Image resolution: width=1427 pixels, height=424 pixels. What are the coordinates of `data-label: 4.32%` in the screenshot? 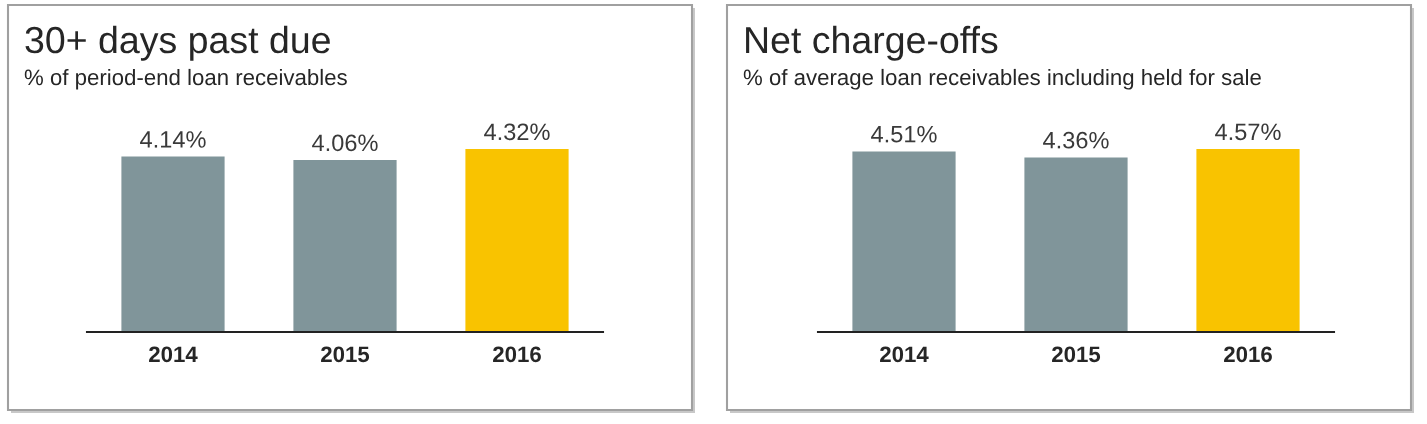 It's located at (517, 132).